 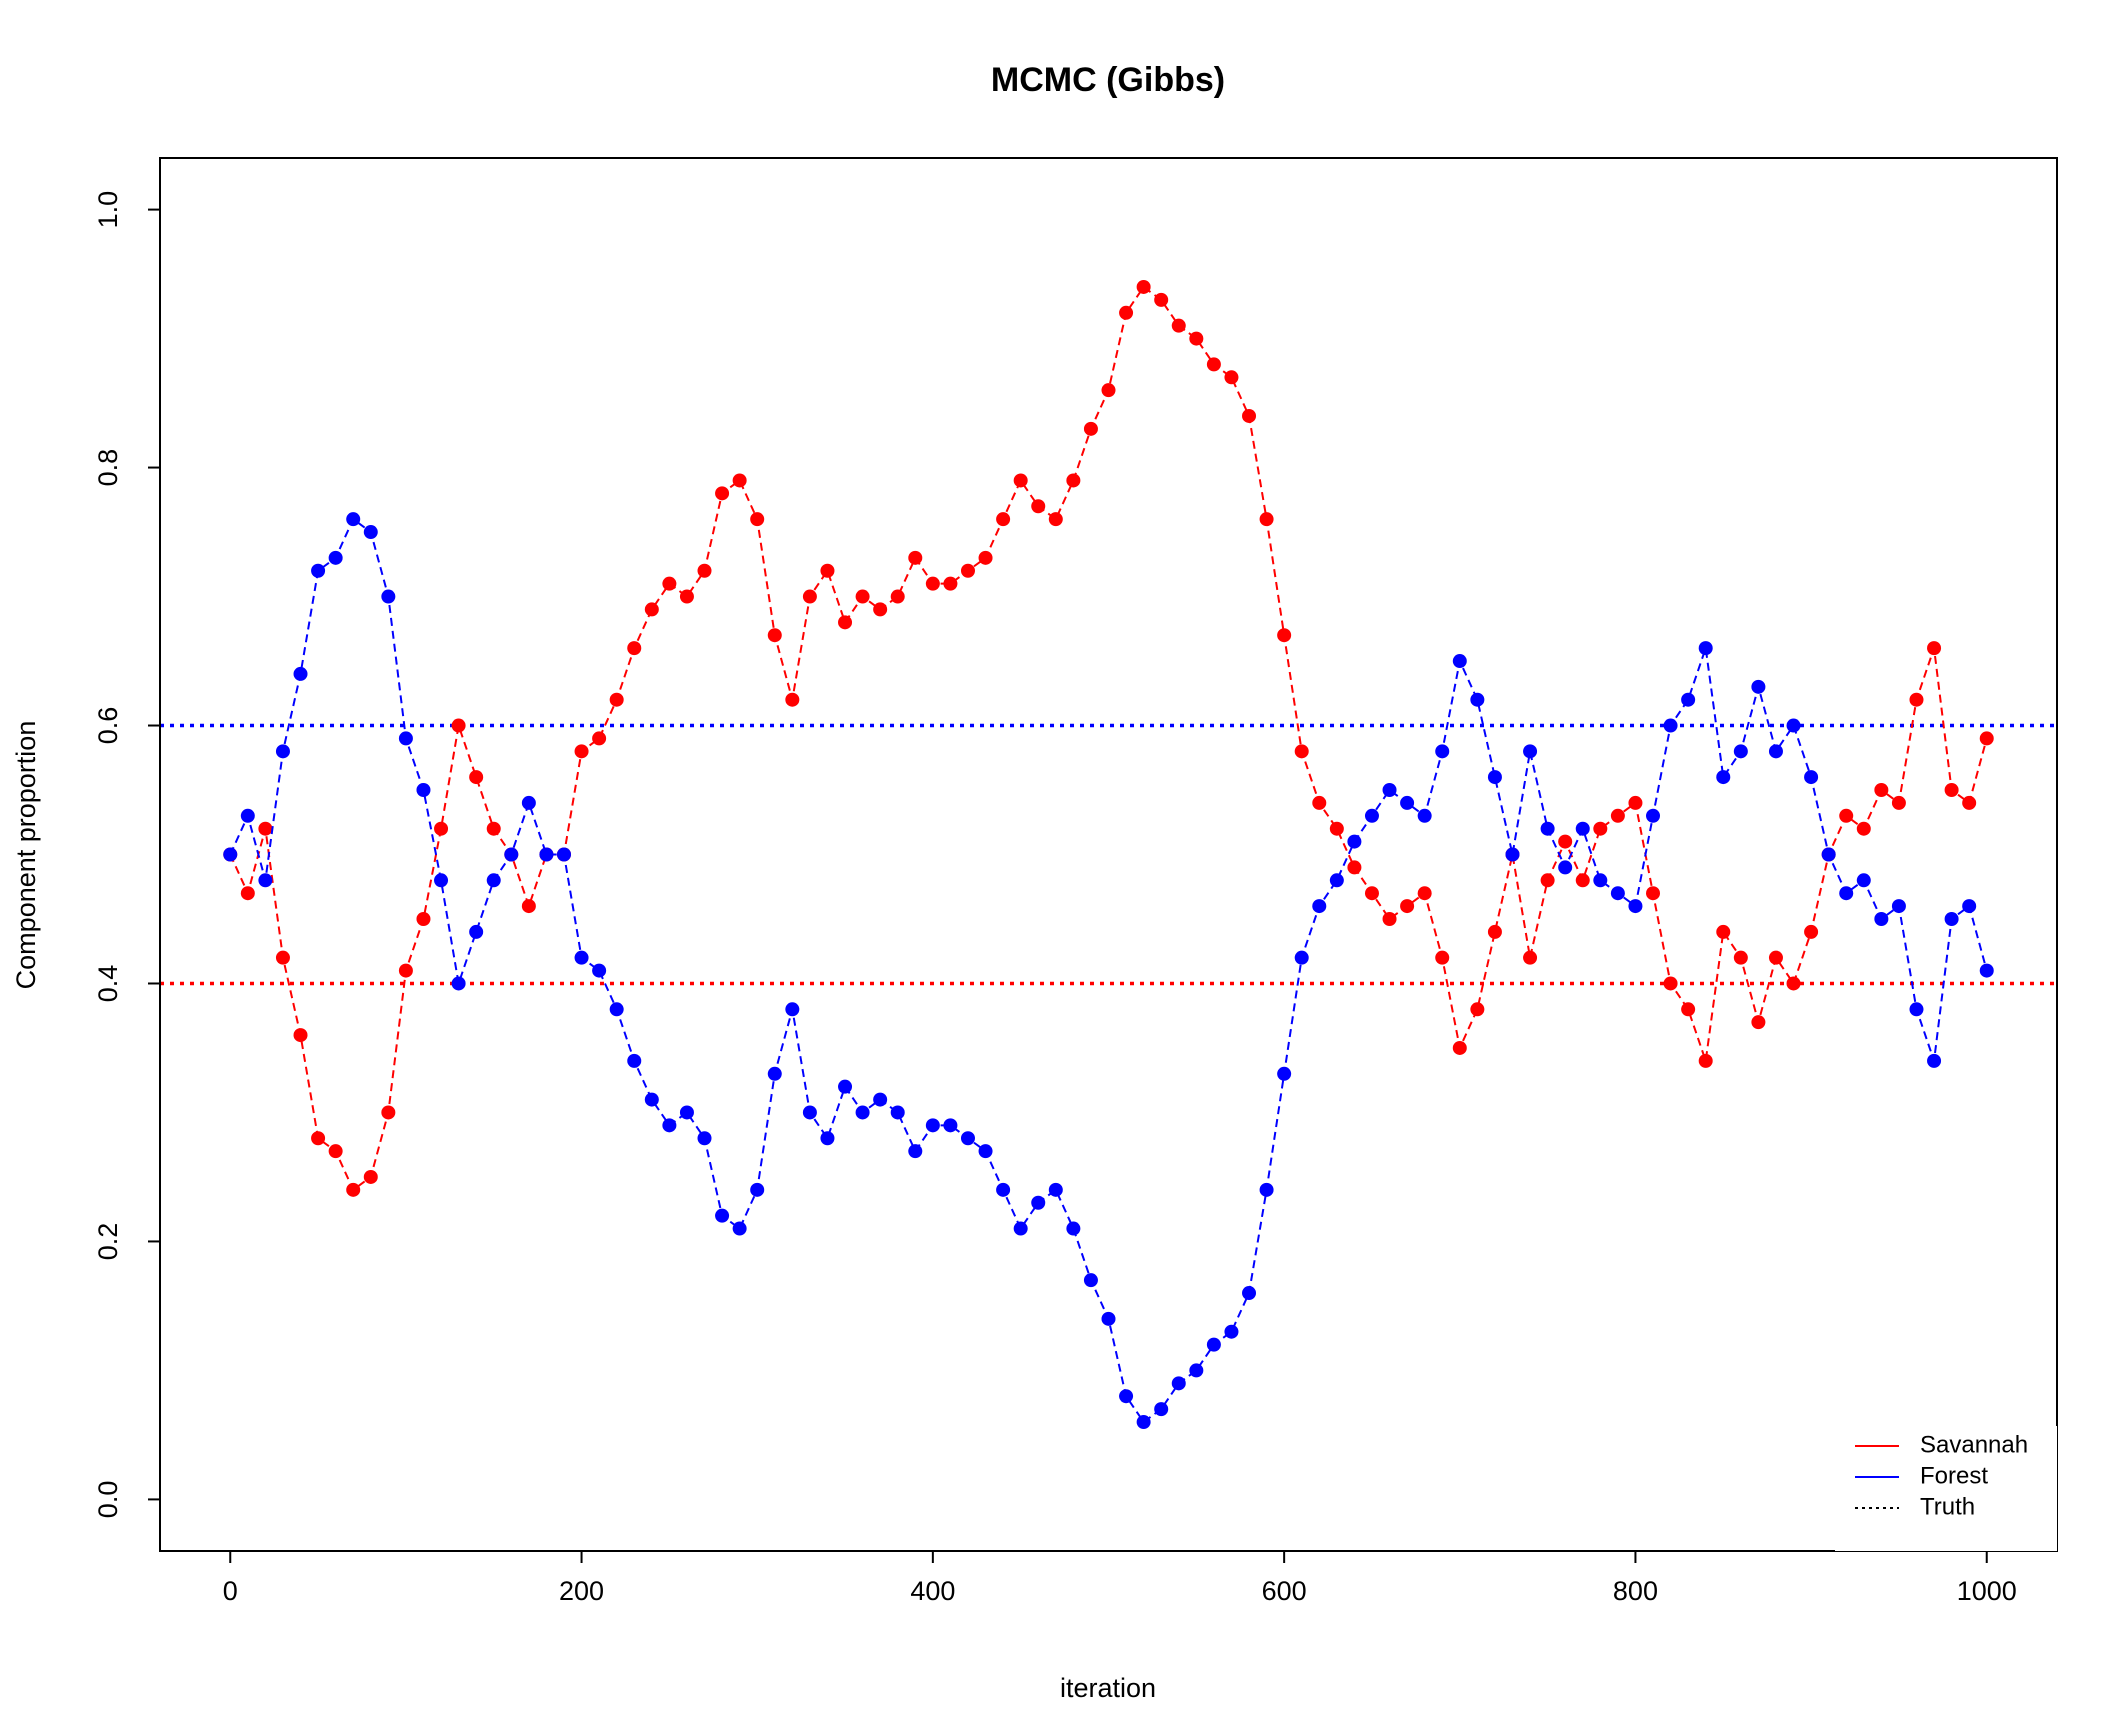 I want to click on x-tick-label: 1000, so click(x=1987, y=1591).